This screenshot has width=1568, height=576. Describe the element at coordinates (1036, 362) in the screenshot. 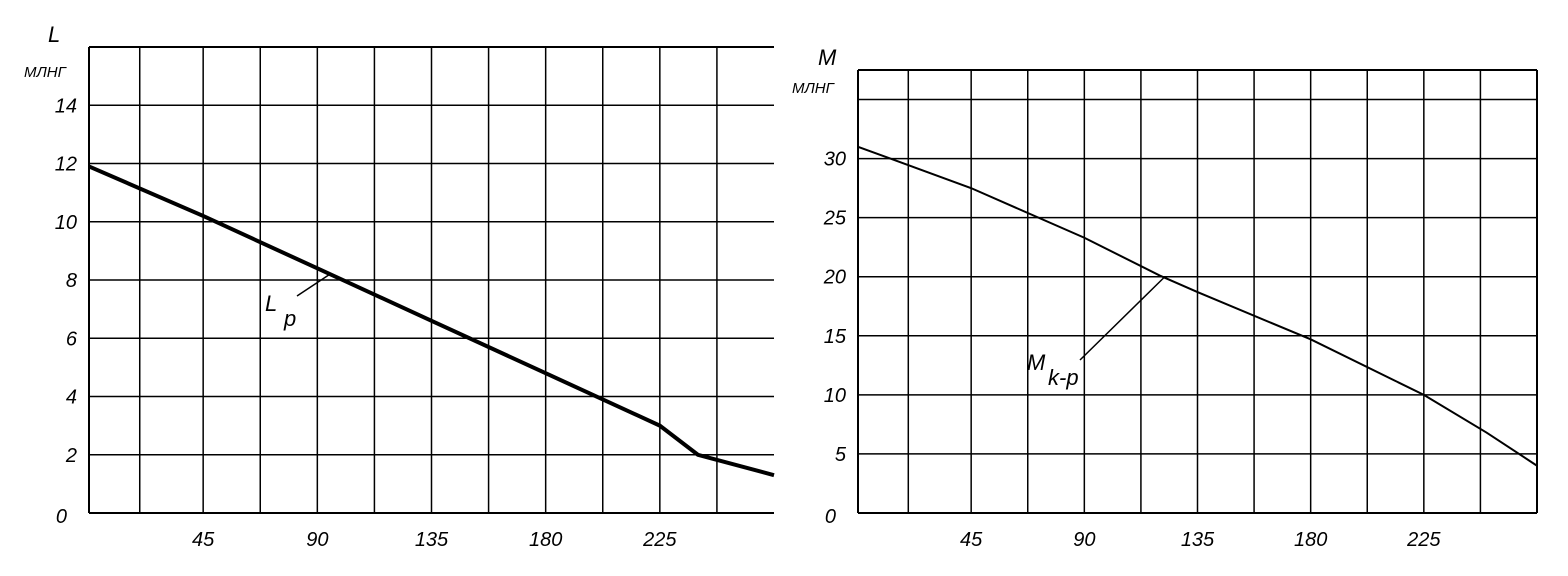

I see `m-series-label: M` at that location.